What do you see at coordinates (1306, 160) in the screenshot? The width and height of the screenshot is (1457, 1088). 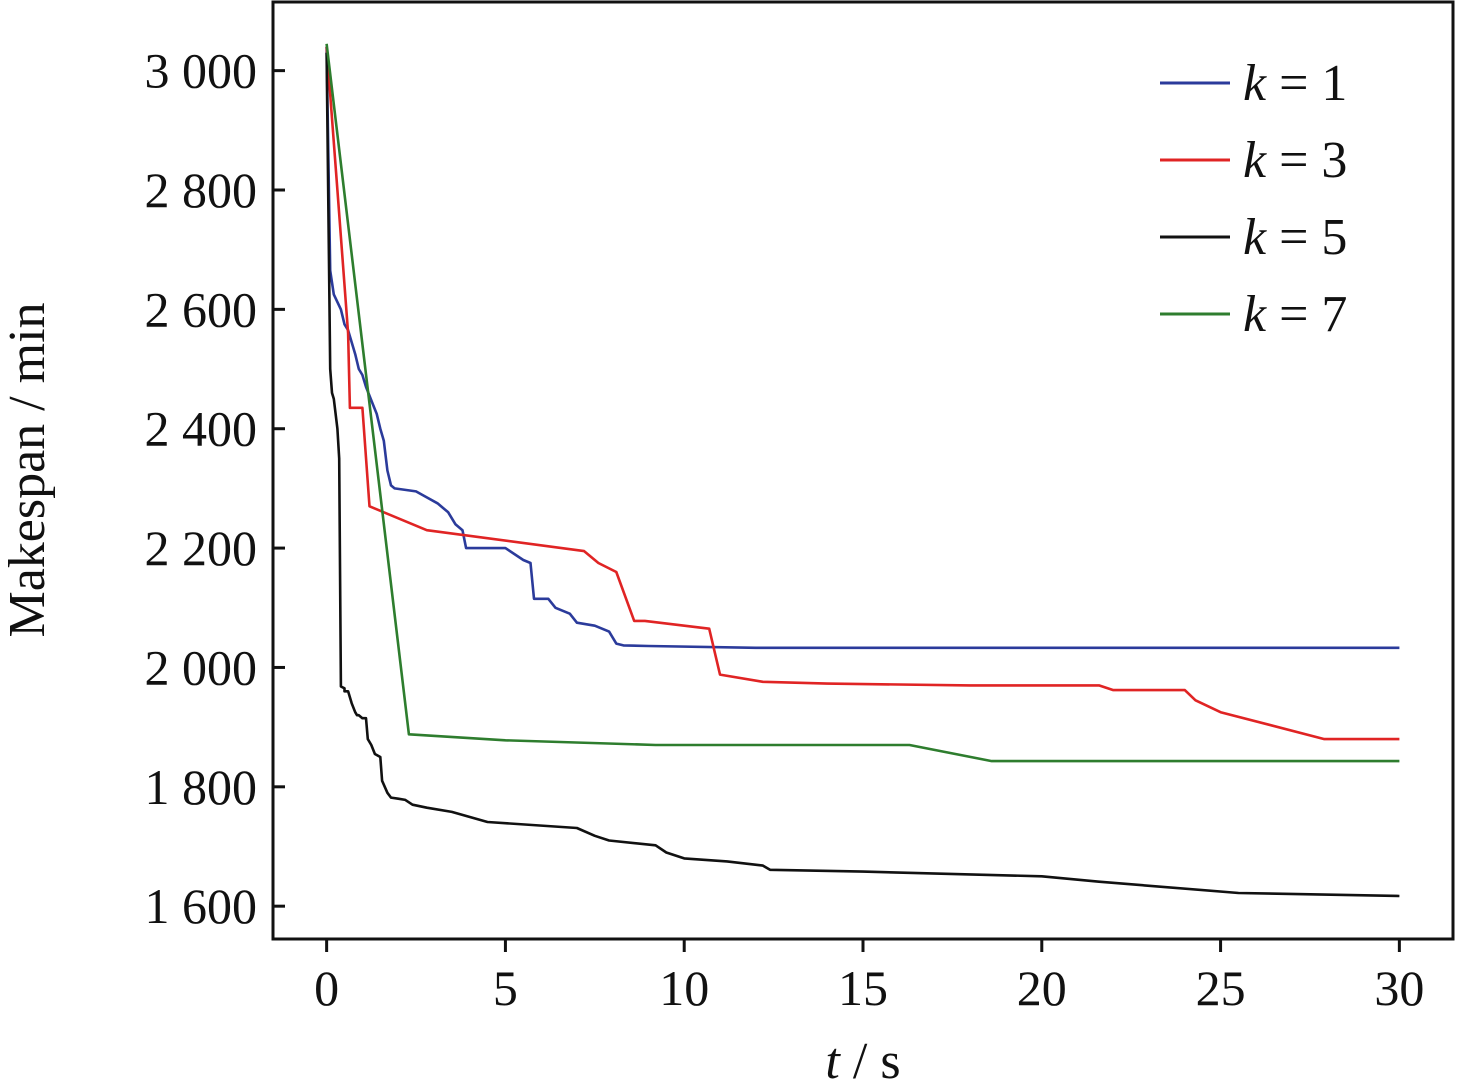 I see `legend-label-value: = 3` at bounding box center [1306, 160].